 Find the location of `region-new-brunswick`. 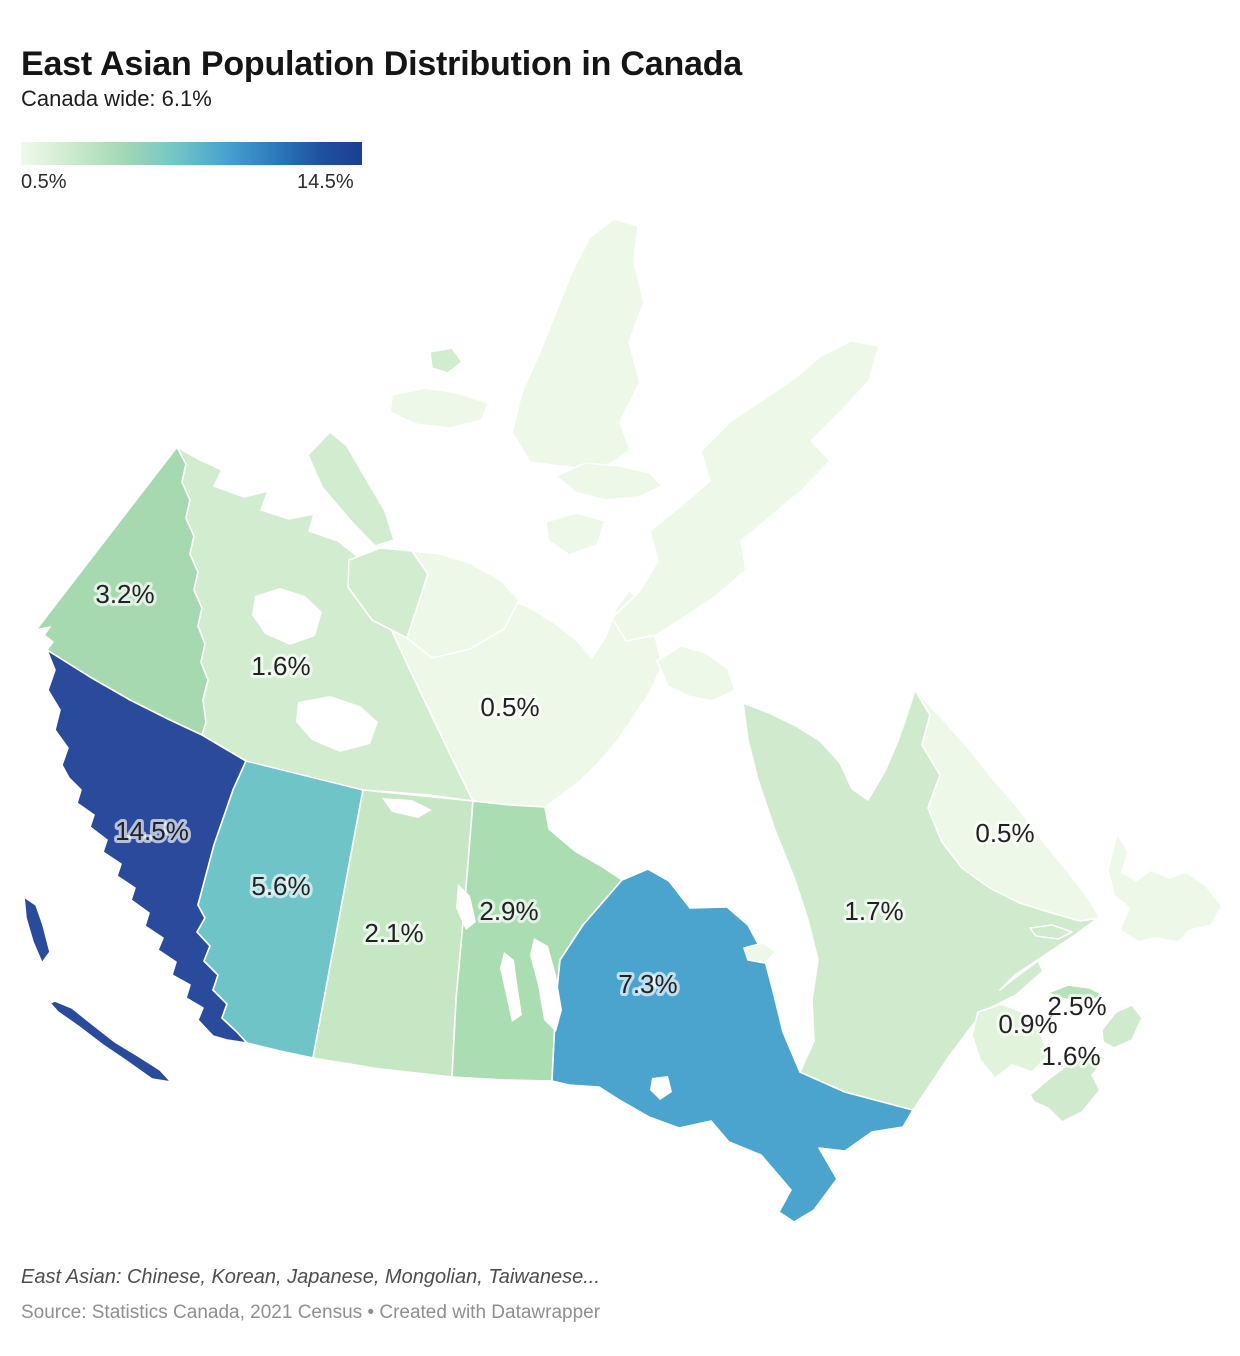

region-new-brunswick is located at coordinates (1010, 1041).